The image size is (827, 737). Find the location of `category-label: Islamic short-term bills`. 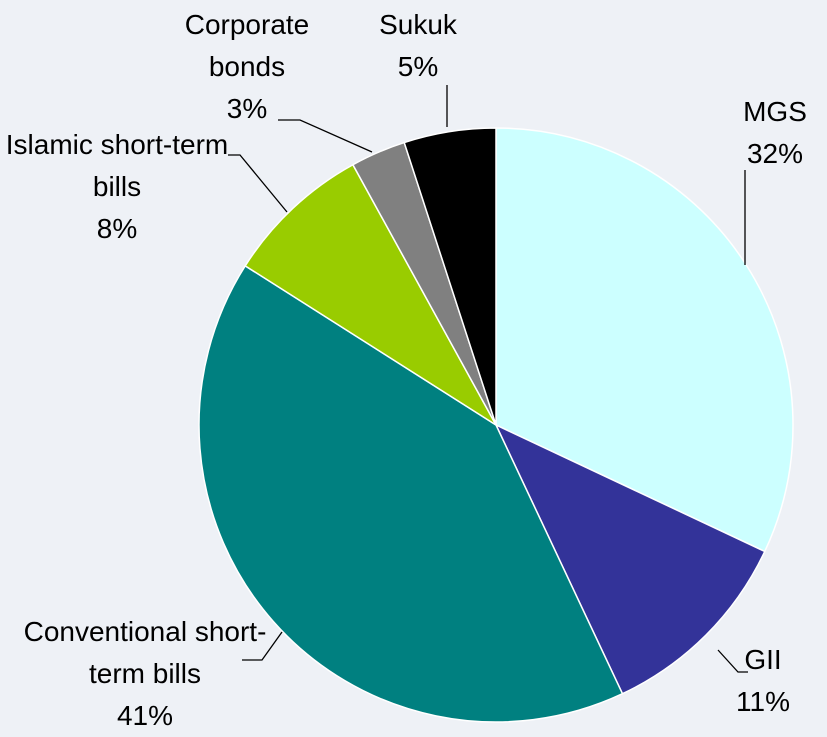

category-label: Islamic short-term bills is located at coordinates (117, 165).